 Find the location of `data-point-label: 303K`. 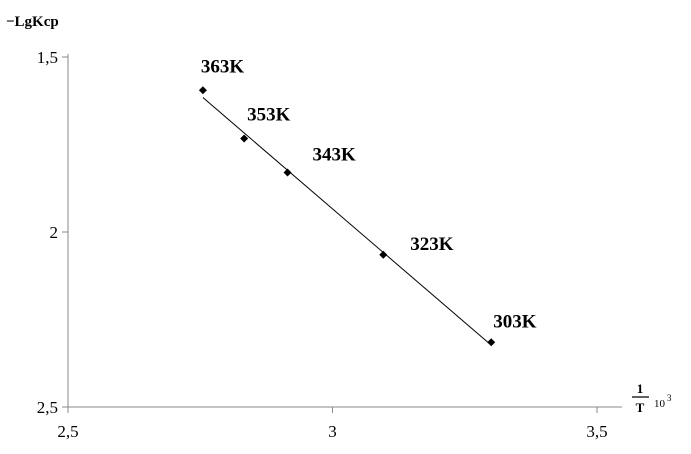

data-point-label: 303K is located at coordinates (515, 321).